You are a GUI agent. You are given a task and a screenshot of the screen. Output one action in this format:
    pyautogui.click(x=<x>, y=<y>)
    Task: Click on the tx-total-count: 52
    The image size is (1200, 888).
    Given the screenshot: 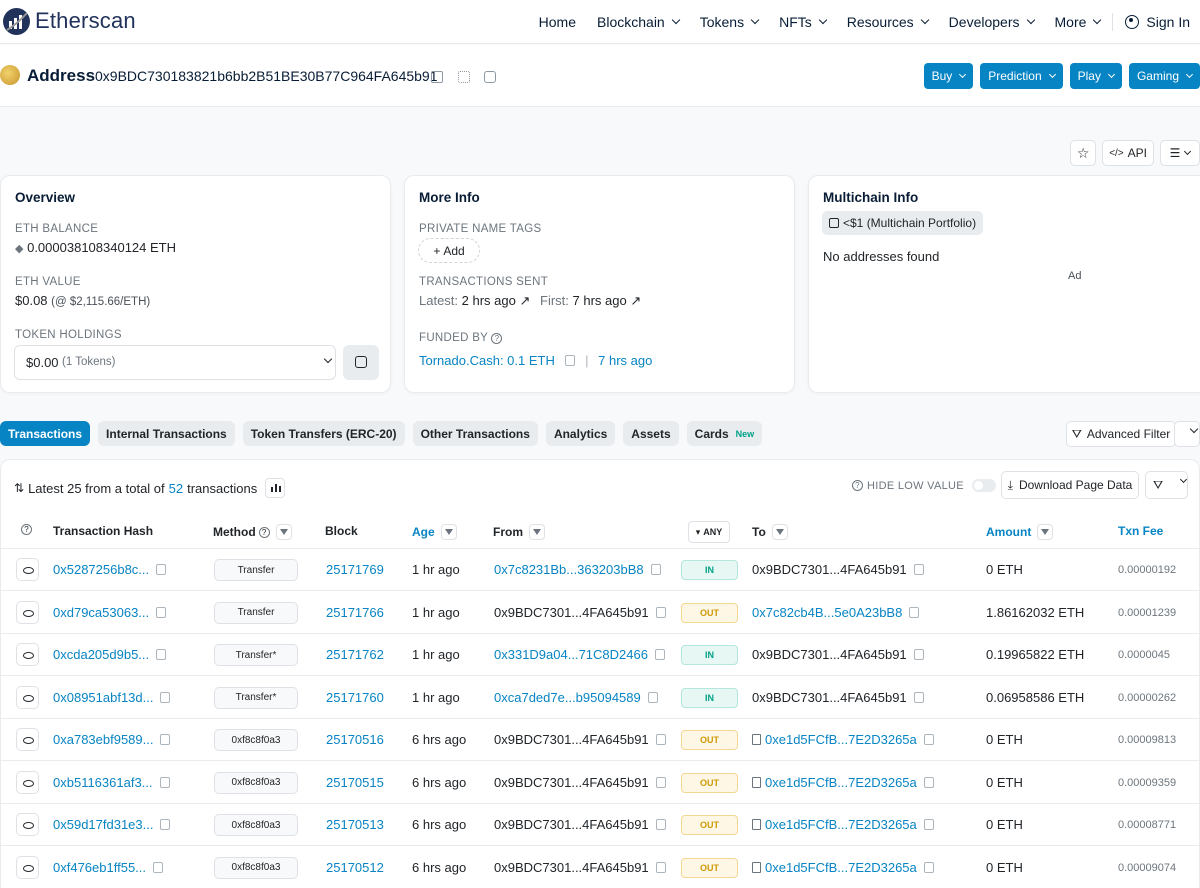 What is the action you would take?
    pyautogui.click(x=176, y=488)
    